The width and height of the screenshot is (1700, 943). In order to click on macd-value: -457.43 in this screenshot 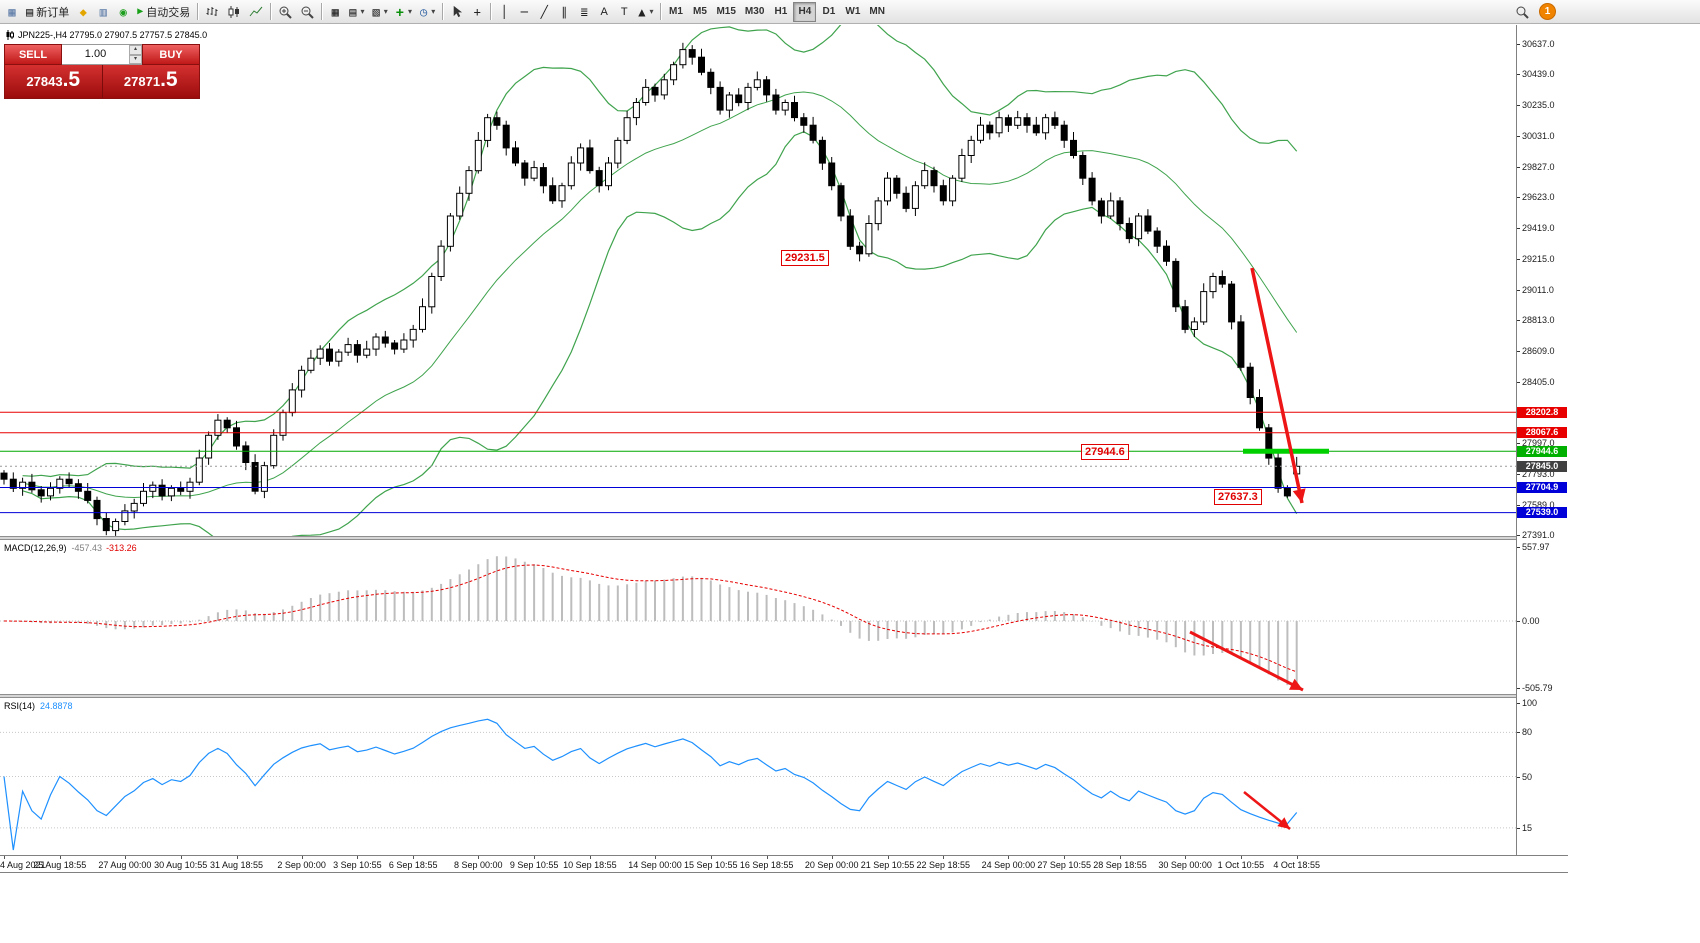, I will do `click(87, 548)`.